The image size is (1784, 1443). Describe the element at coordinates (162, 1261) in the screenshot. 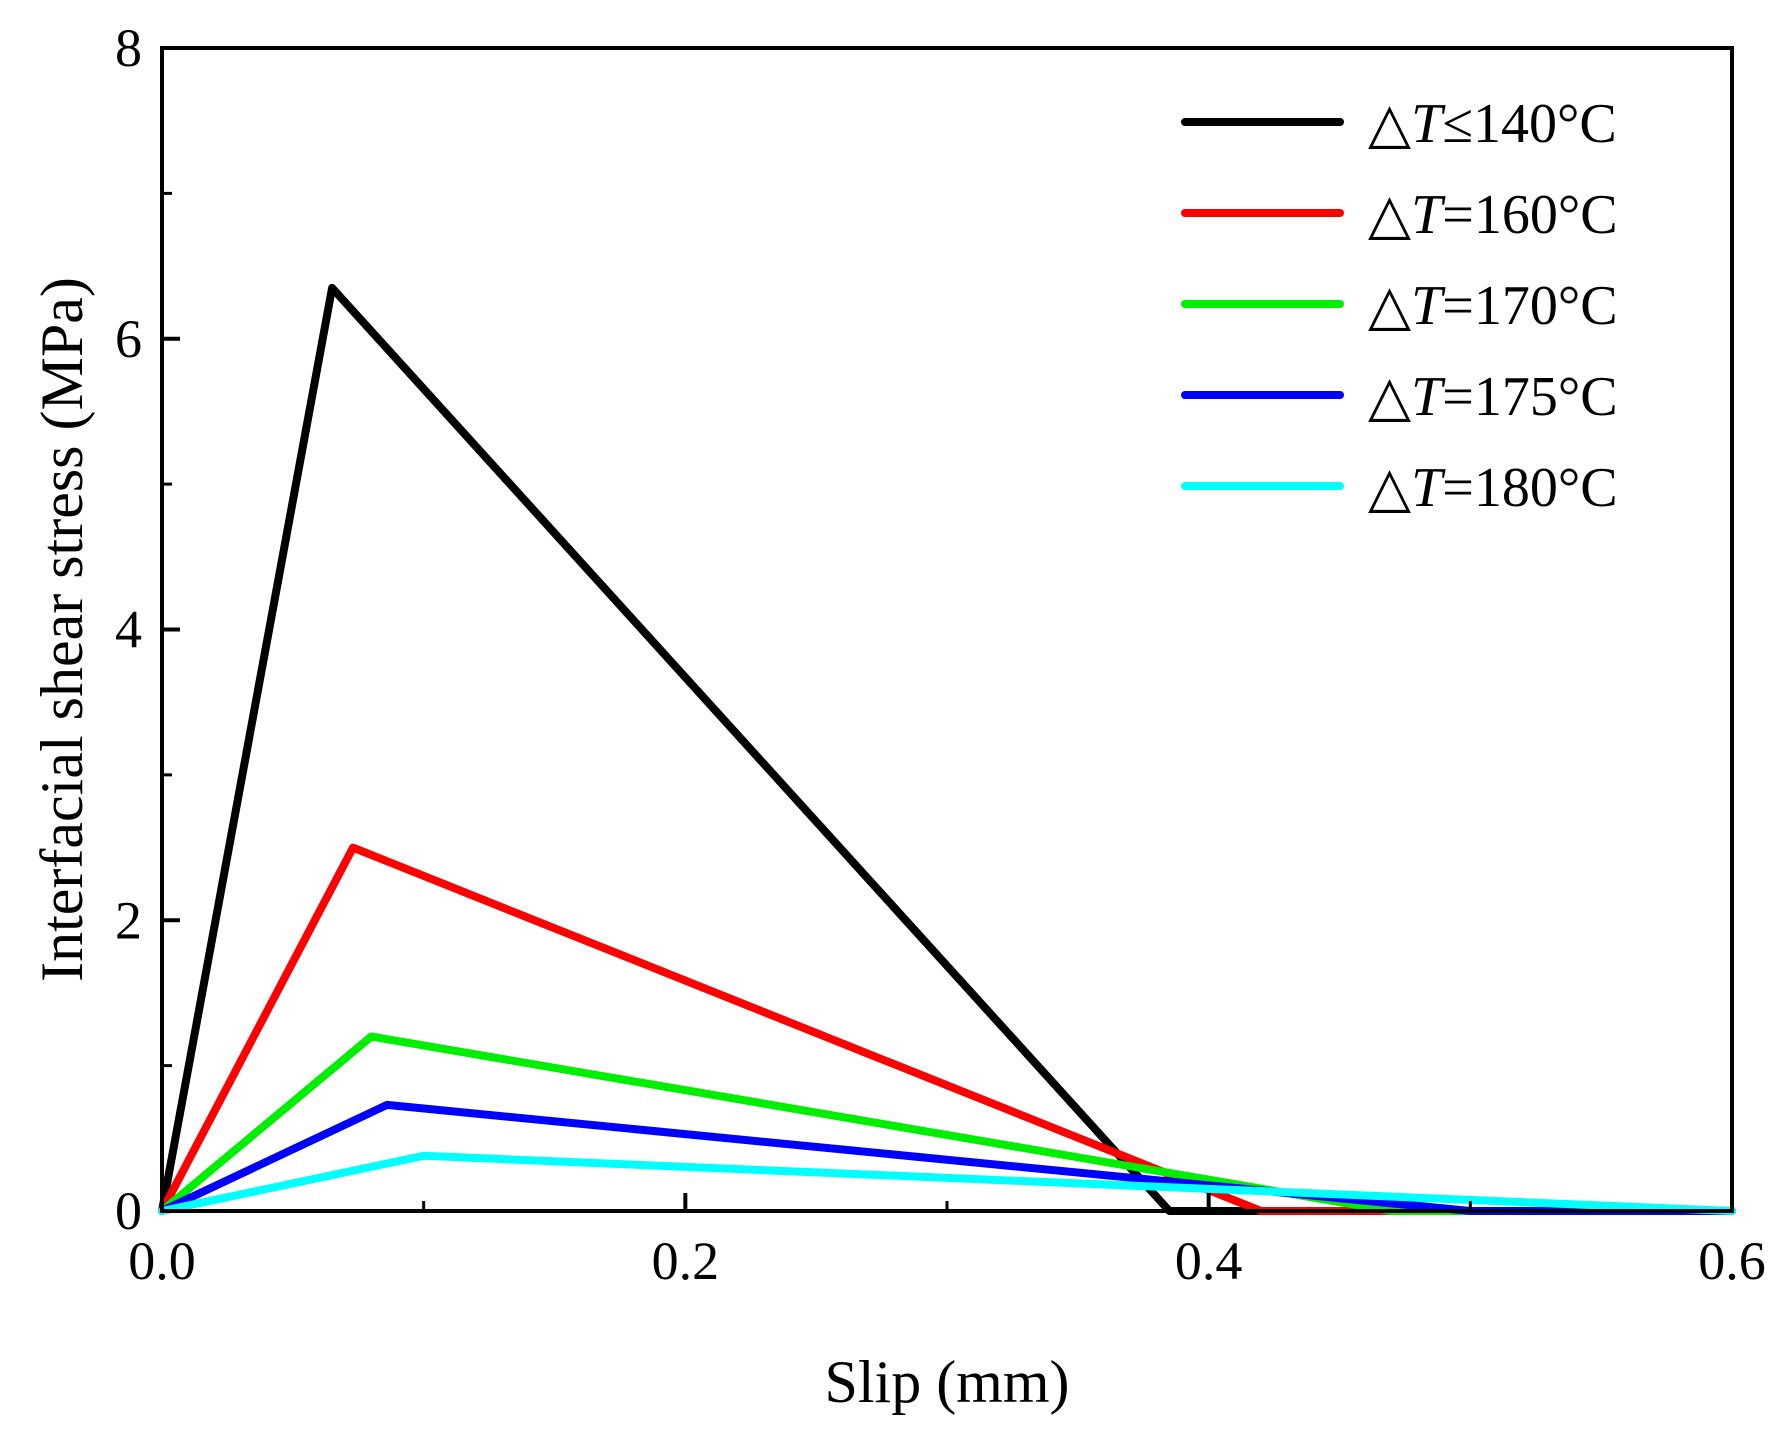

I see `x-tick-label: 0.0` at that location.